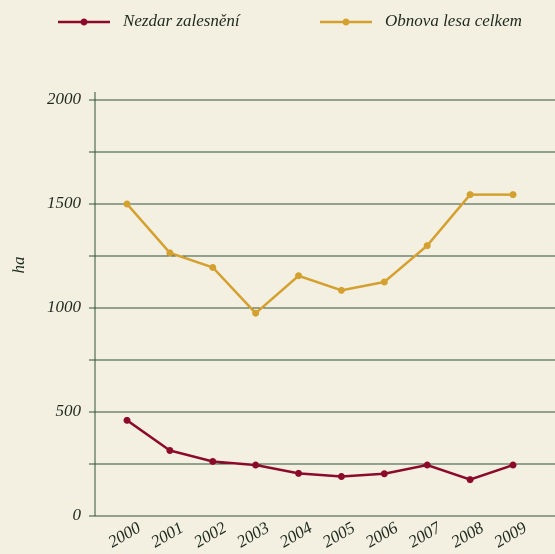 This screenshot has width=555, height=554. Describe the element at coordinates (18, 265) in the screenshot. I see `y-axis-label: ha` at that location.